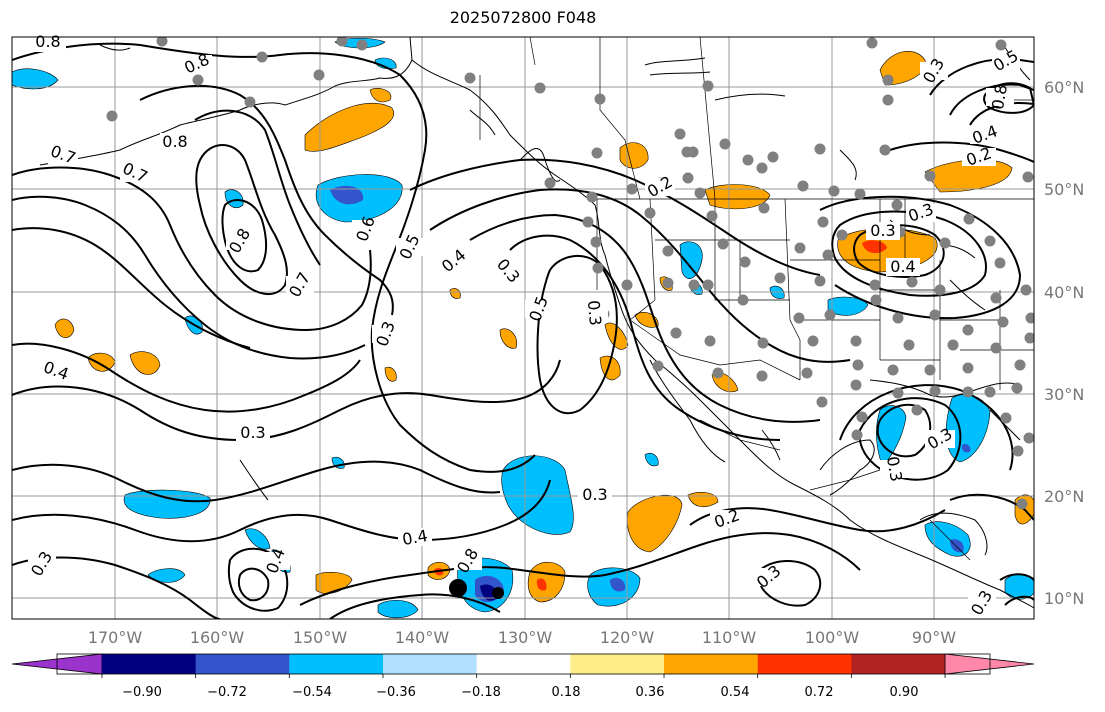 The image size is (1105, 712). What do you see at coordinates (729, 637) in the screenshot?
I see `lon-label: 110°W` at bounding box center [729, 637].